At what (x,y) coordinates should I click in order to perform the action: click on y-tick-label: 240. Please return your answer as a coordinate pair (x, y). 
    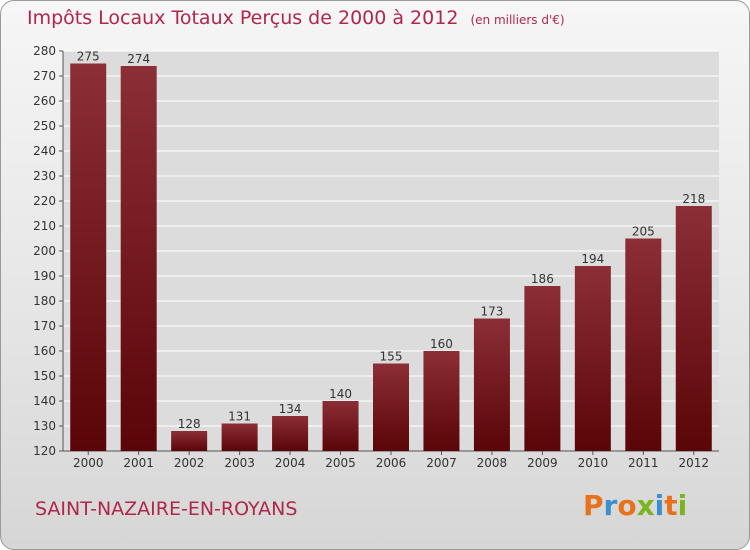
    Looking at the image, I should click on (44, 151).